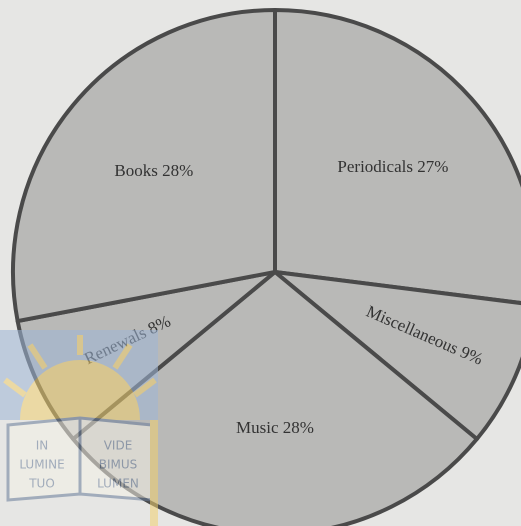 This screenshot has height=526, width=521. What do you see at coordinates (257, 427) in the screenshot?
I see `slice-category: Music` at bounding box center [257, 427].